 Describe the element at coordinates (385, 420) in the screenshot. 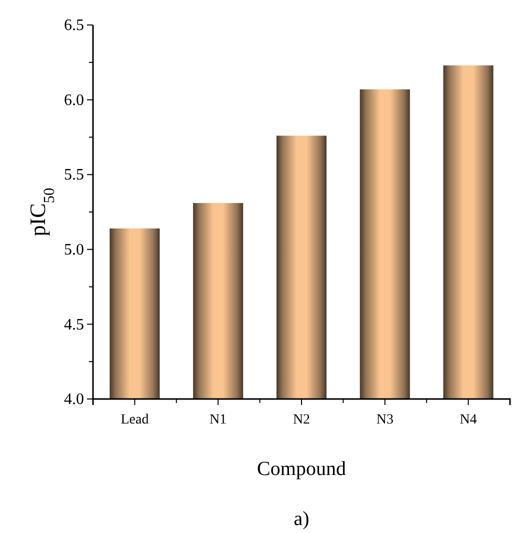

I see `x-tick-label: N3` at that location.